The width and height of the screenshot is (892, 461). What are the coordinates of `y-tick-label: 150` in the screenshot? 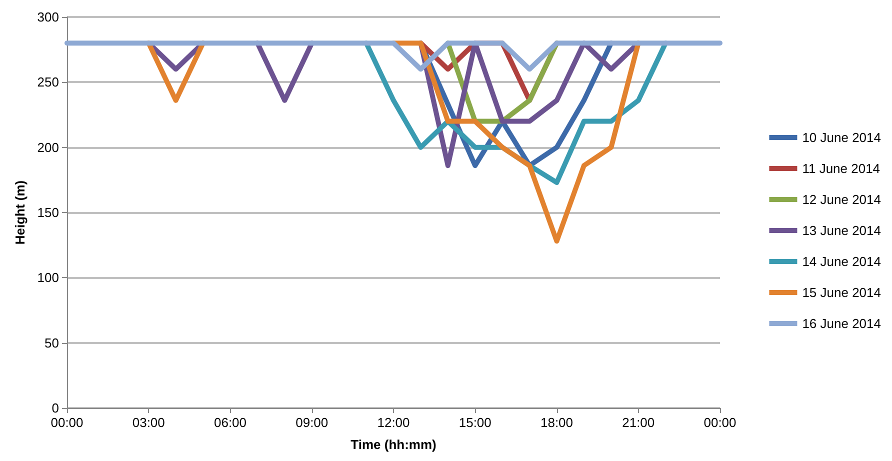 It's located at (48, 212).